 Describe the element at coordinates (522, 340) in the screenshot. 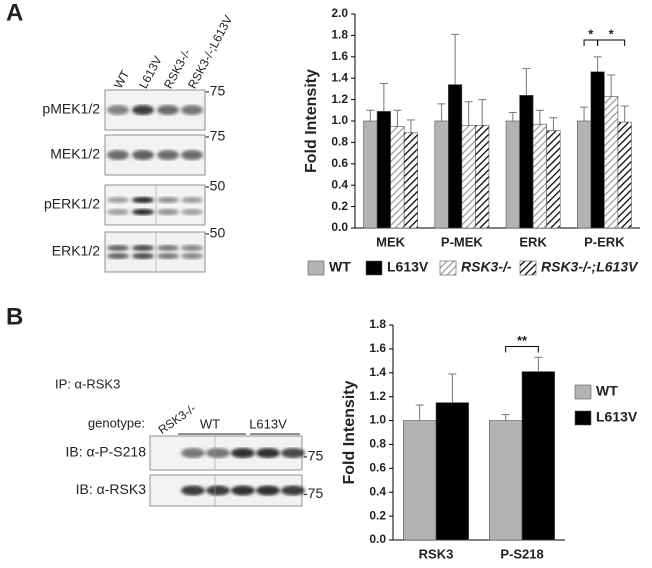

I see `sig-annotation: **` at that location.